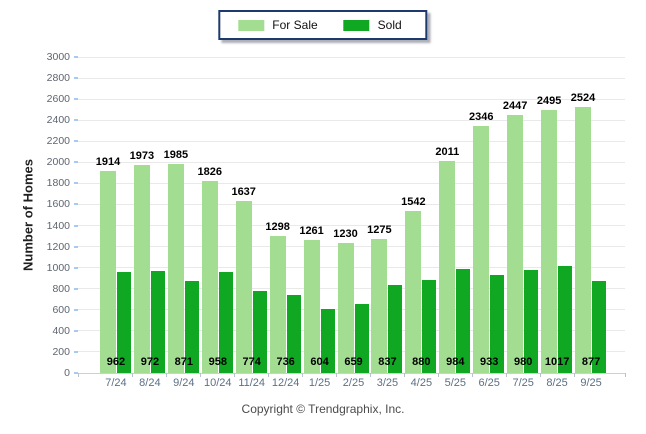 Image resolution: width=646 pixels, height=434 pixels. I want to click on x-tick-label: 10/24, so click(218, 383).